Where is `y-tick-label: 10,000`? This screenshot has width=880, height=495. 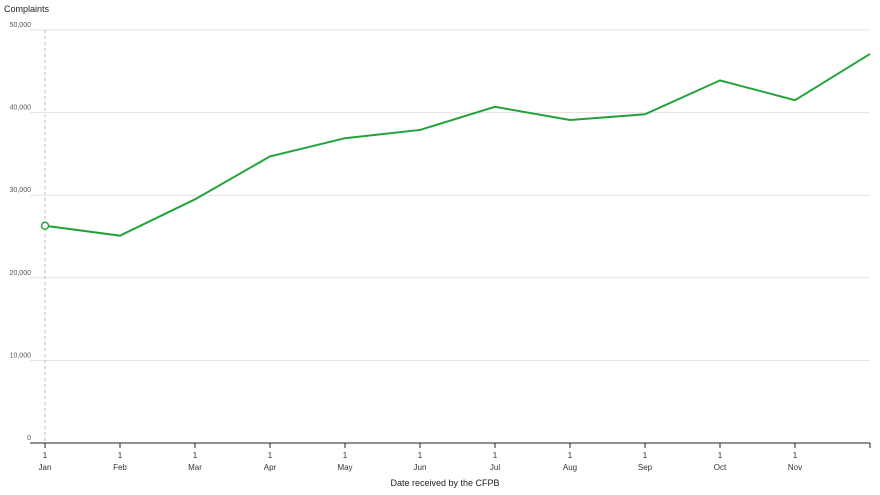 y-tick-label: 10,000 is located at coordinates (21, 355).